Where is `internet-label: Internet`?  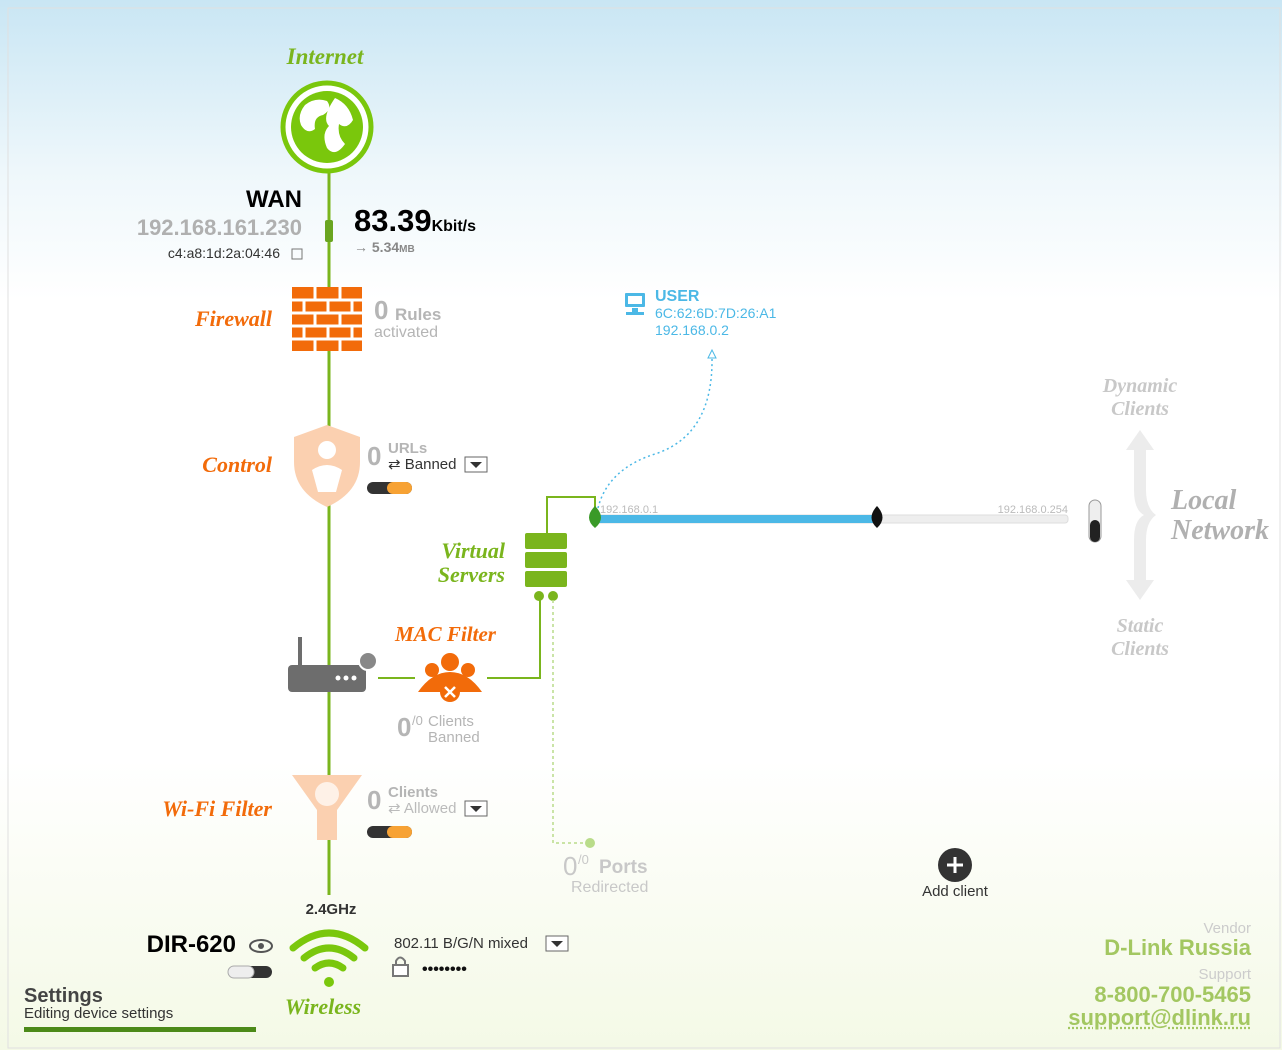 internet-label: Internet is located at coordinates (325, 56).